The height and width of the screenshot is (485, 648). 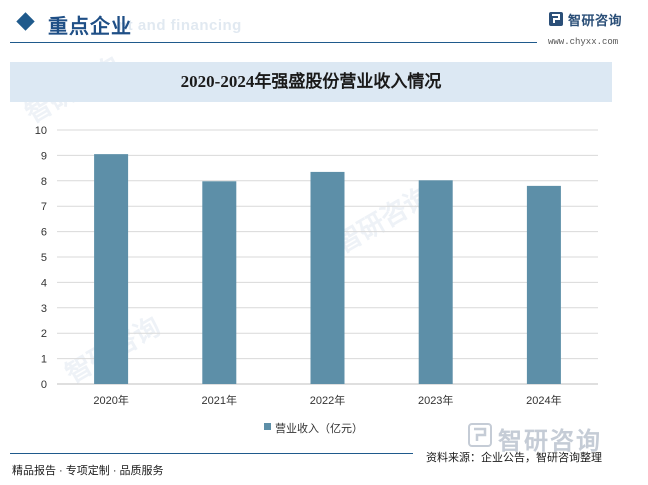 What do you see at coordinates (595, 20) in the screenshot?
I see `brand-name: 智研咨询` at bounding box center [595, 20].